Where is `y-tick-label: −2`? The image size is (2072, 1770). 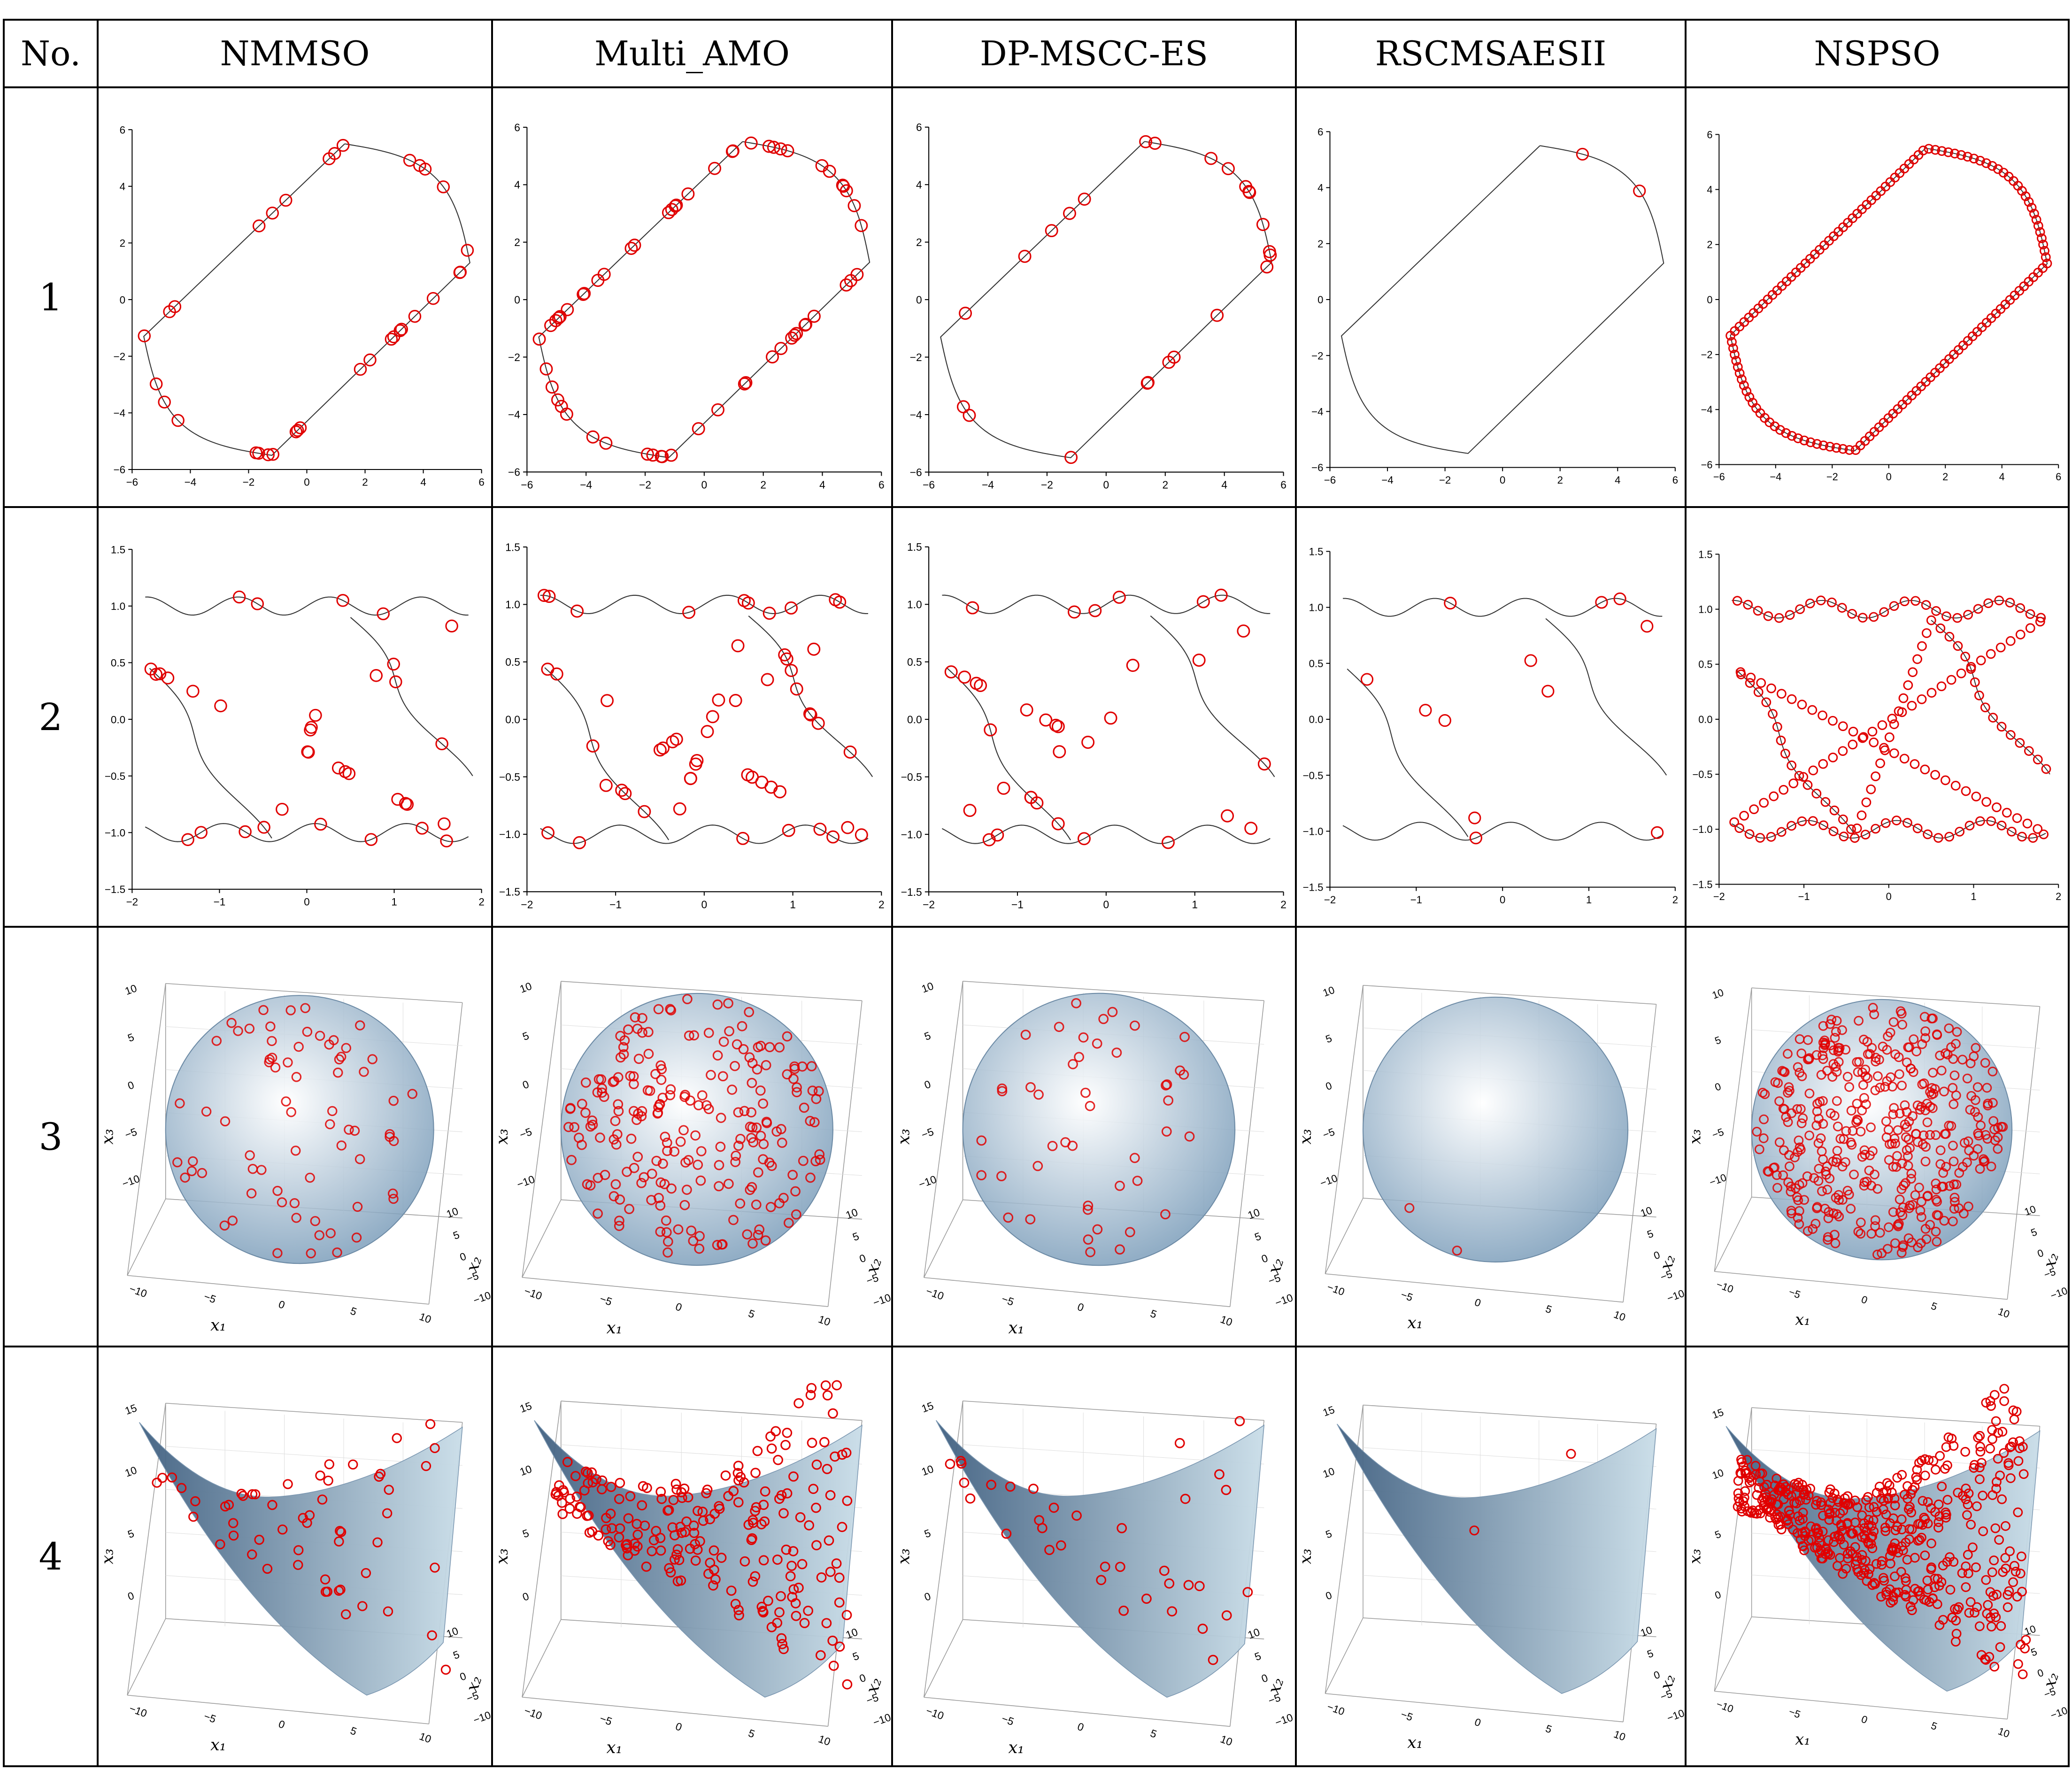 y-tick-label: −2 is located at coordinates (916, 357).